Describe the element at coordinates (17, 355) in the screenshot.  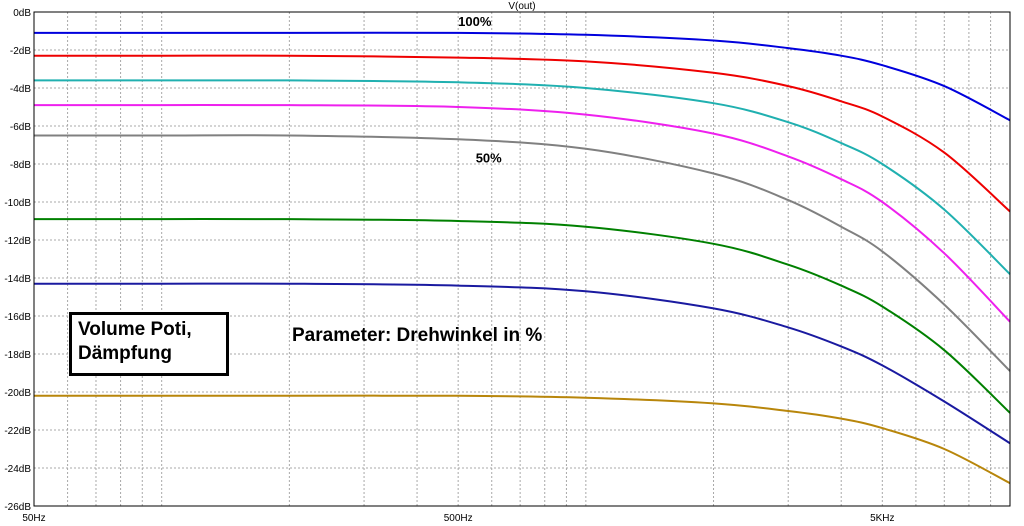
I see `y-tick-label: -18dB` at that location.